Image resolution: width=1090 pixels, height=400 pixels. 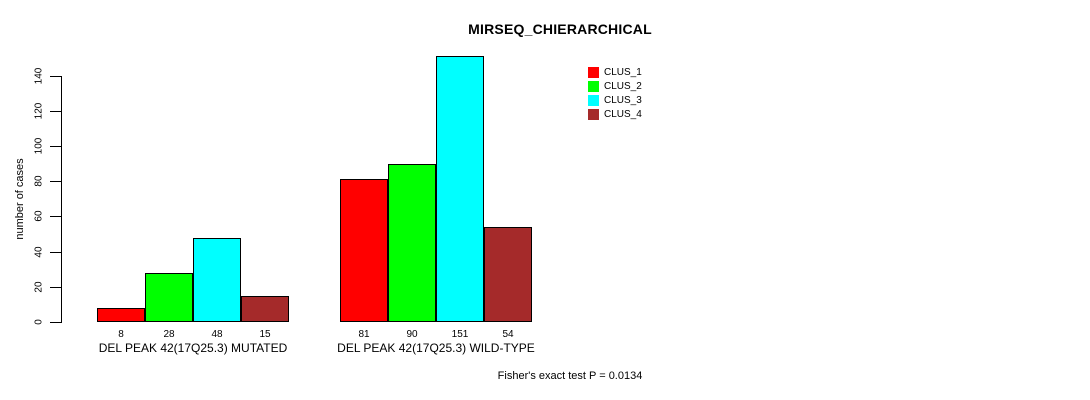 I want to click on bar-clus_4-group2, so click(x=508, y=274).